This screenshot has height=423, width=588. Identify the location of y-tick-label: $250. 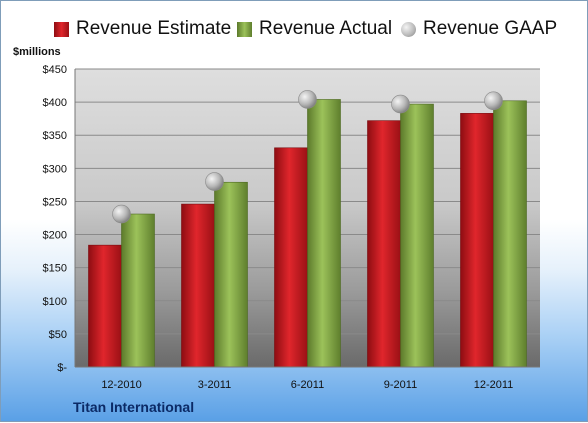
(55, 202).